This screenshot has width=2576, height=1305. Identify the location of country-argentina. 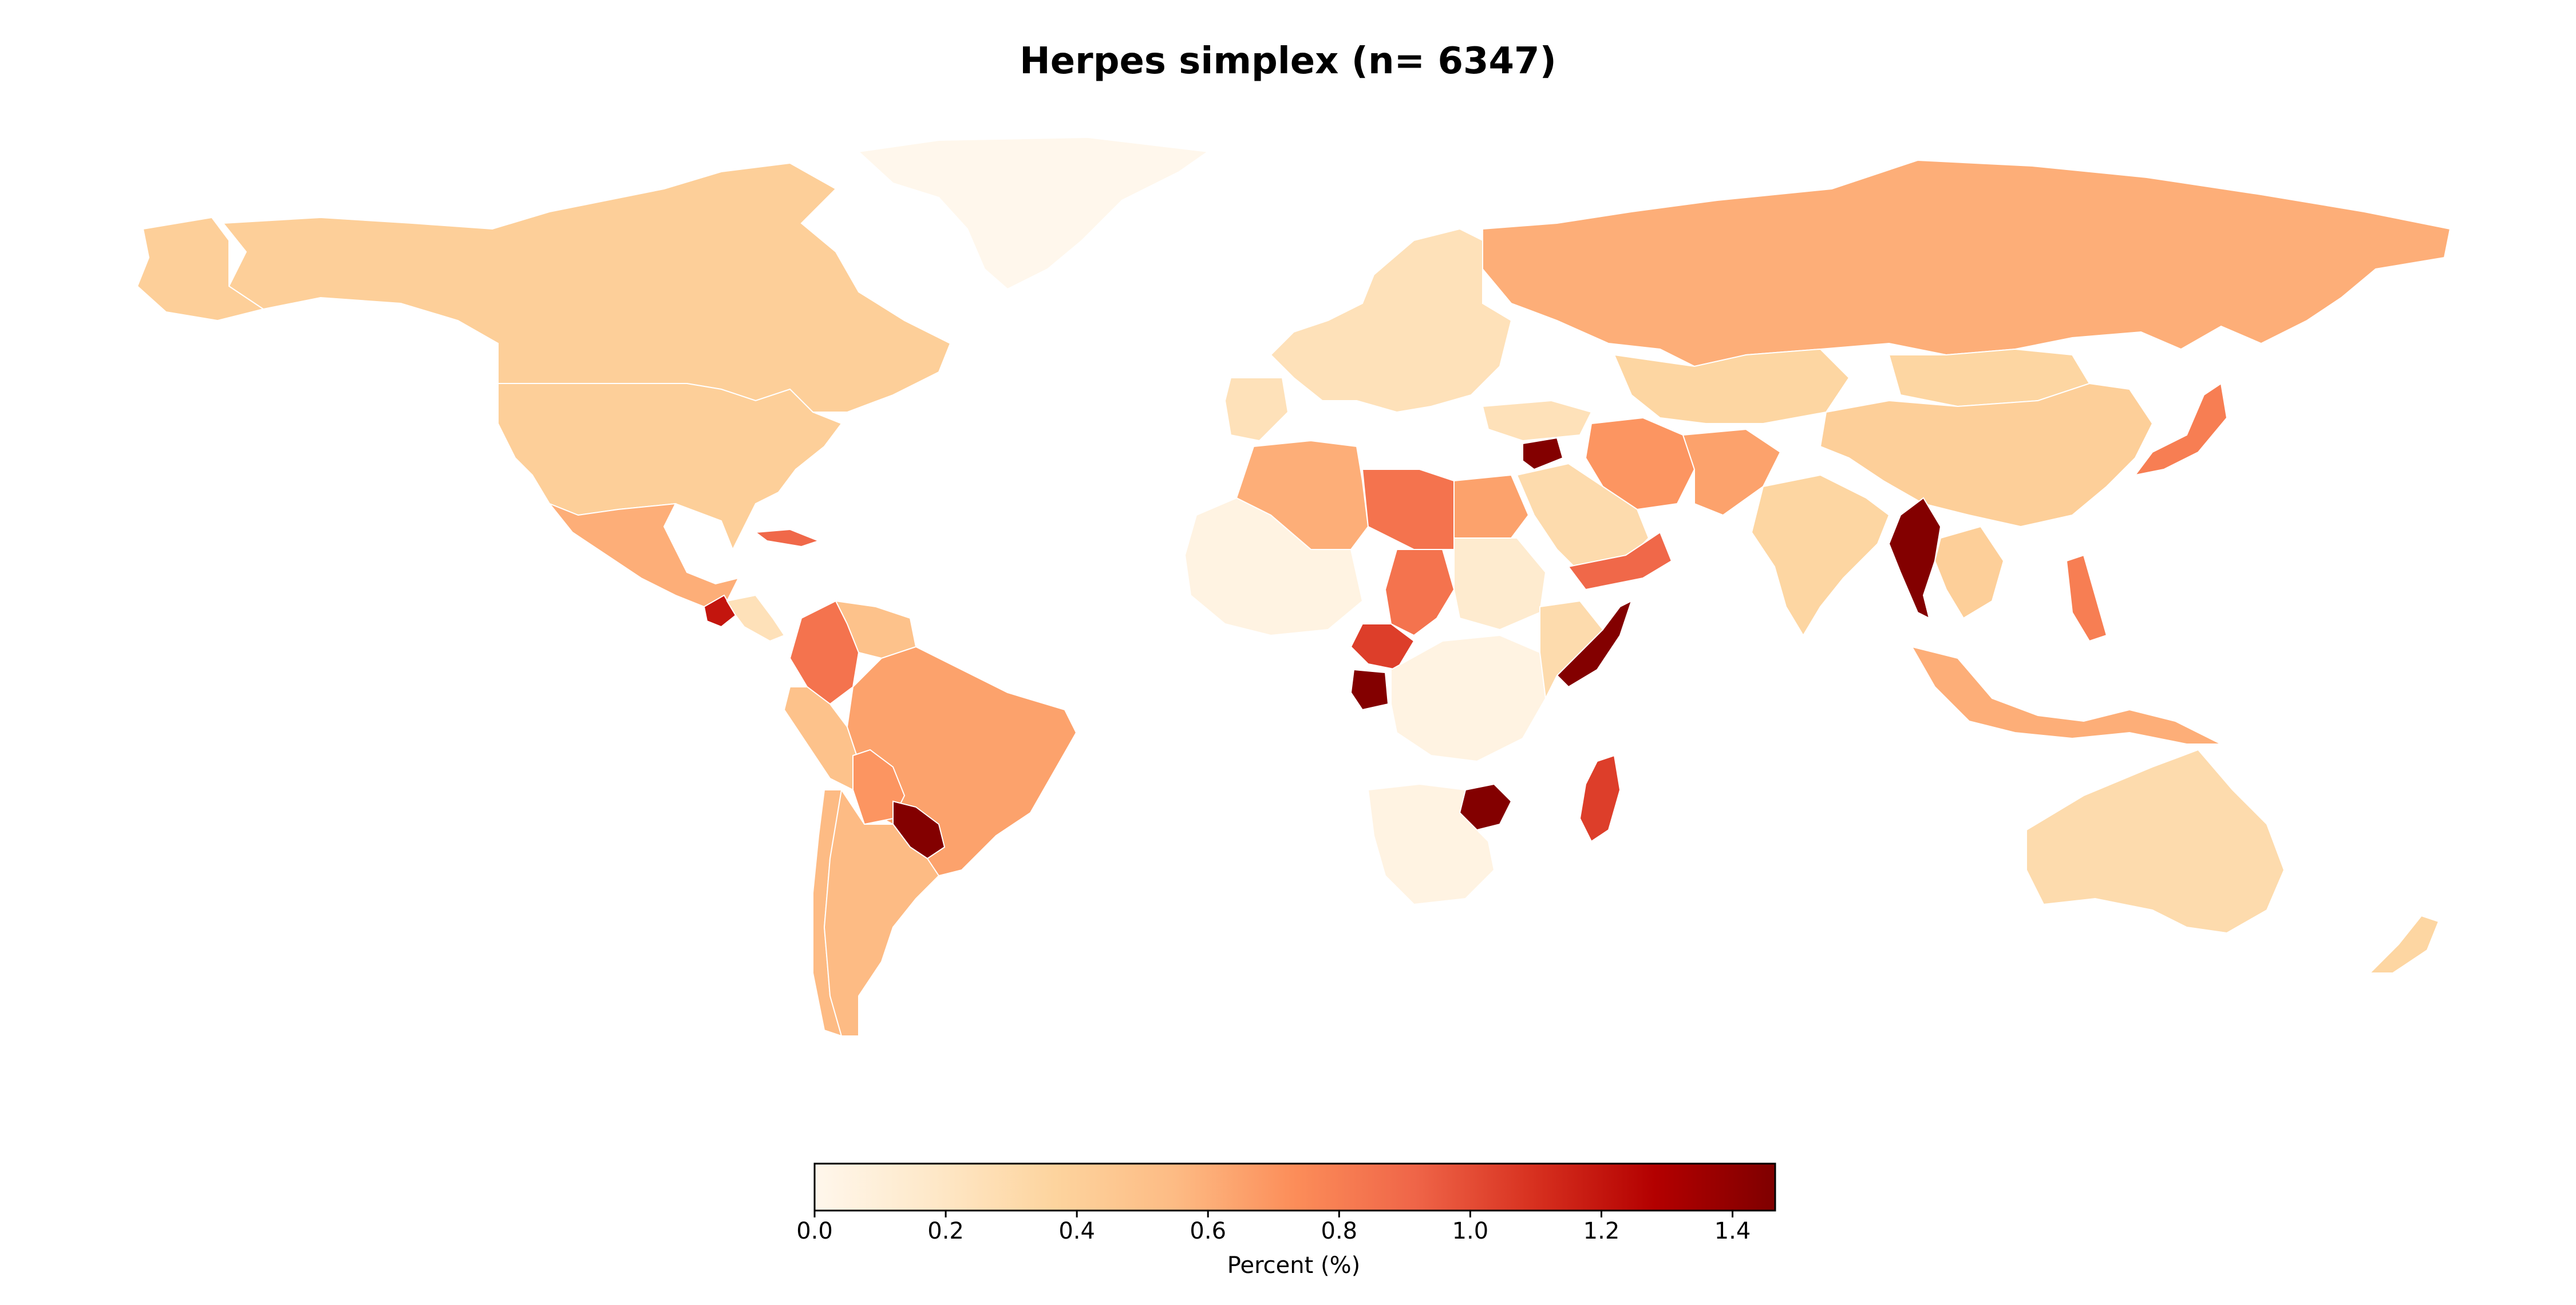
(881, 912).